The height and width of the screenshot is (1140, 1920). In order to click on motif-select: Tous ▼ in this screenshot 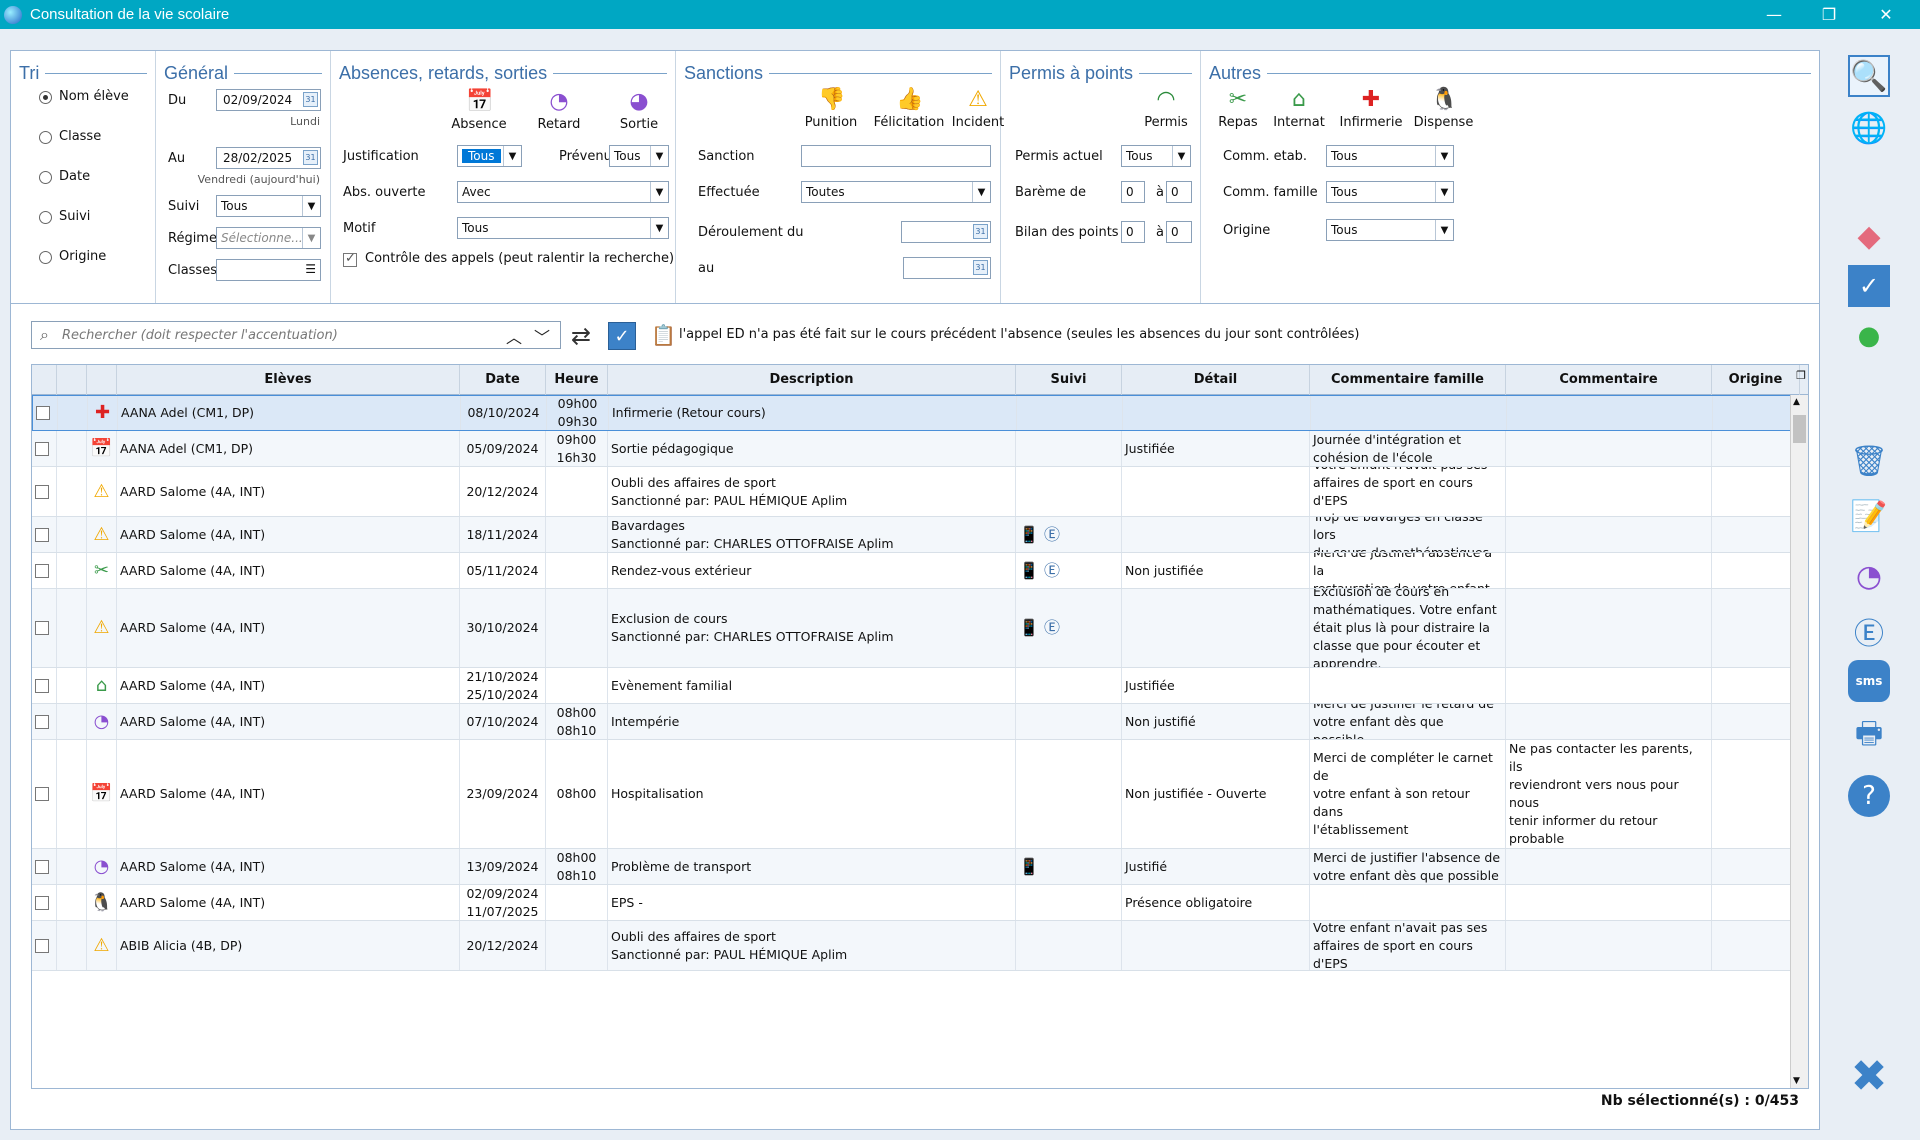, I will do `click(563, 228)`.